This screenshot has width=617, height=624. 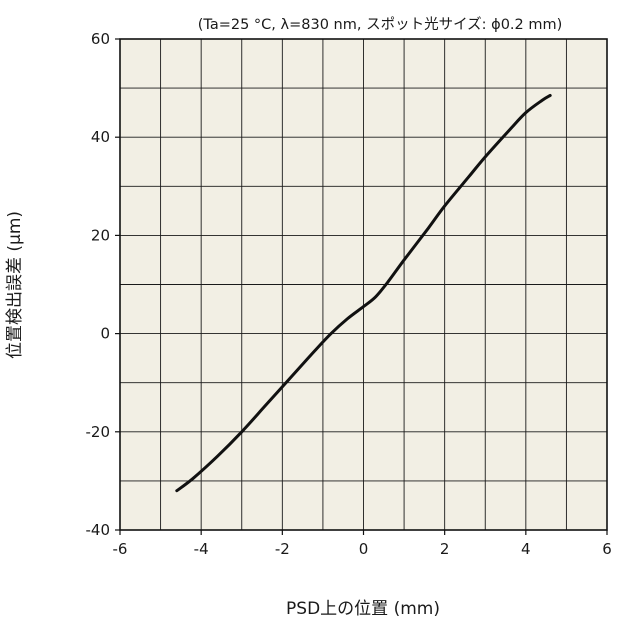 What do you see at coordinates (364, 549) in the screenshot?
I see `x-tick-label: 0` at bounding box center [364, 549].